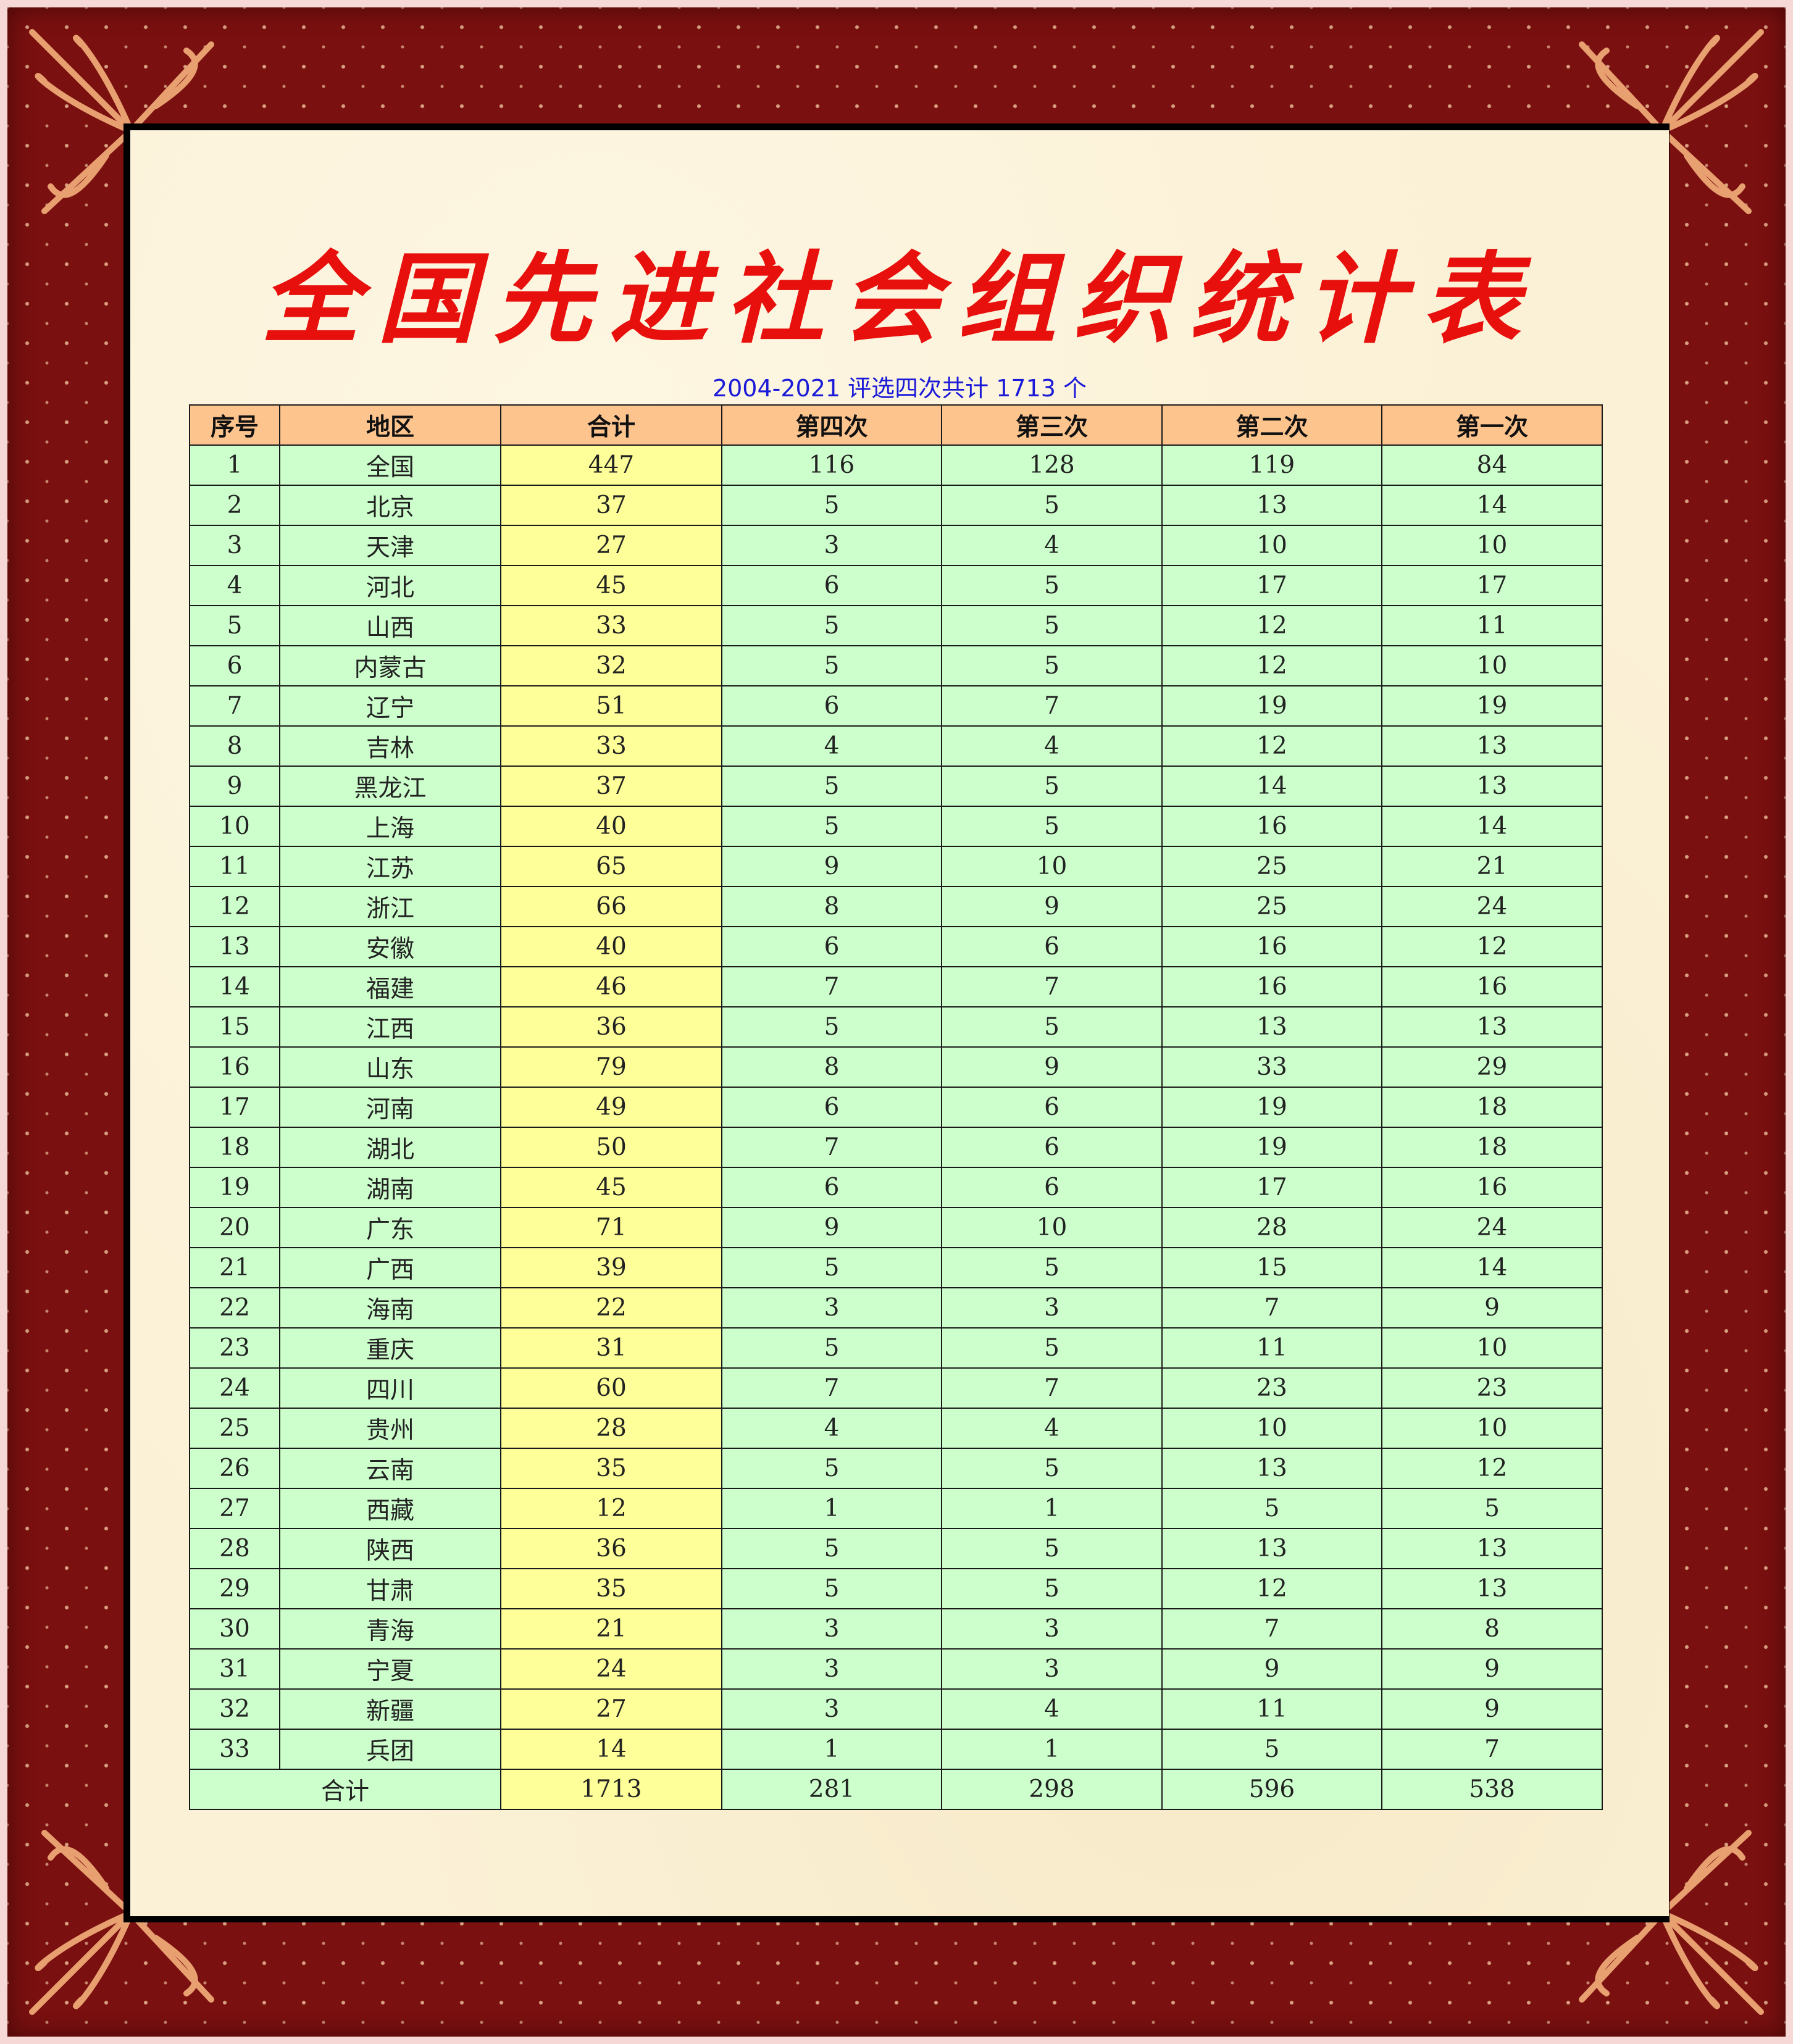 The image size is (1793, 2044). What do you see at coordinates (896, 906) in the screenshot?
I see `table-row: 12 浙江 66 8 9 25 24` at bounding box center [896, 906].